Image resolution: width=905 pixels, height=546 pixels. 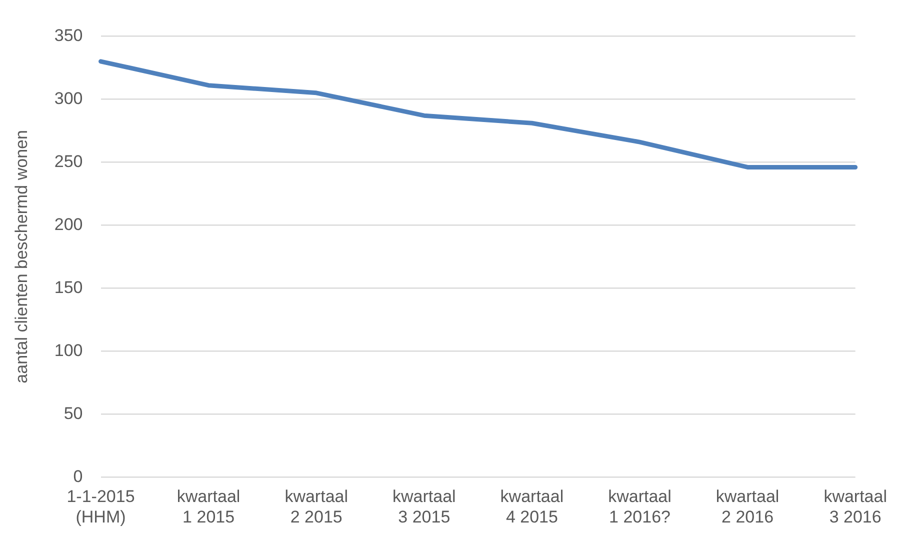 What do you see at coordinates (748, 506) in the screenshot?
I see `x-tick-label: kwartaal 2 2016` at bounding box center [748, 506].